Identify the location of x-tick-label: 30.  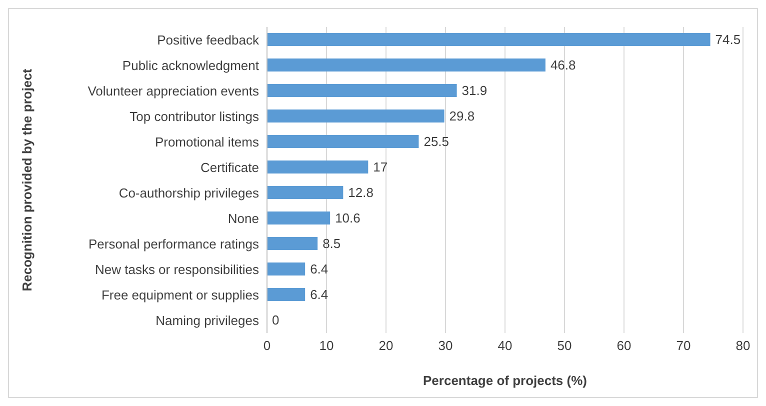
(445, 346).